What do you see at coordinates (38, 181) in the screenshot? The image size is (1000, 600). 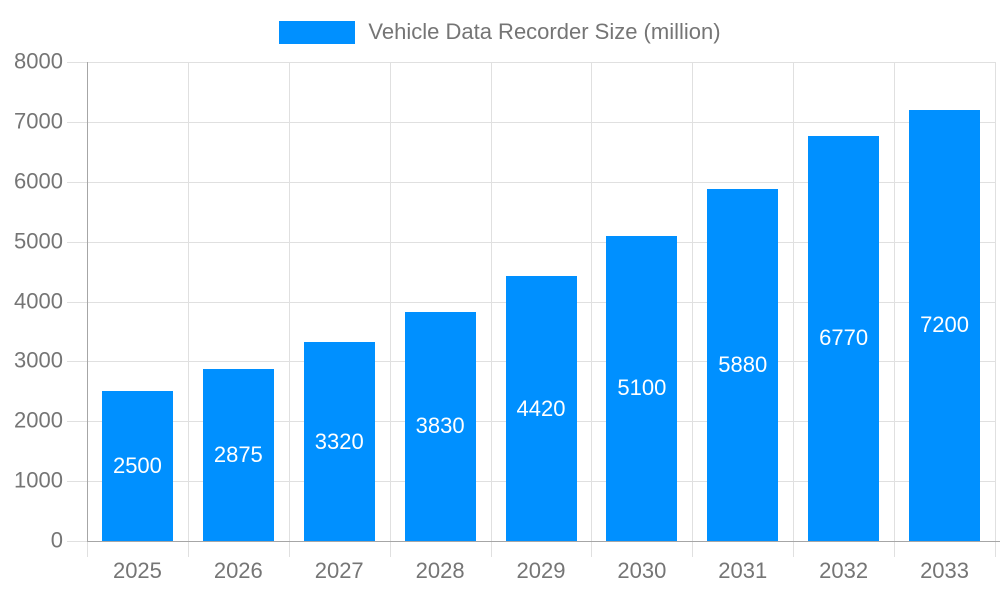 I see `y-axis-label: 6000` at bounding box center [38, 181].